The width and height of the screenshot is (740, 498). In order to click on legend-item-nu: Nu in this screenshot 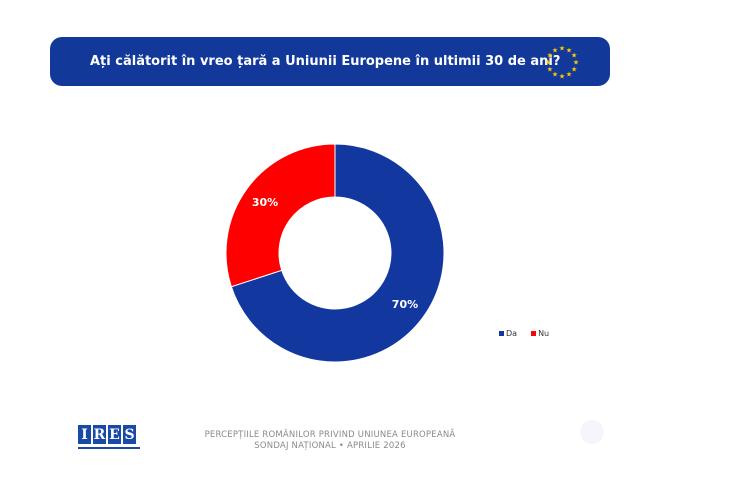, I will do `click(540, 333)`.